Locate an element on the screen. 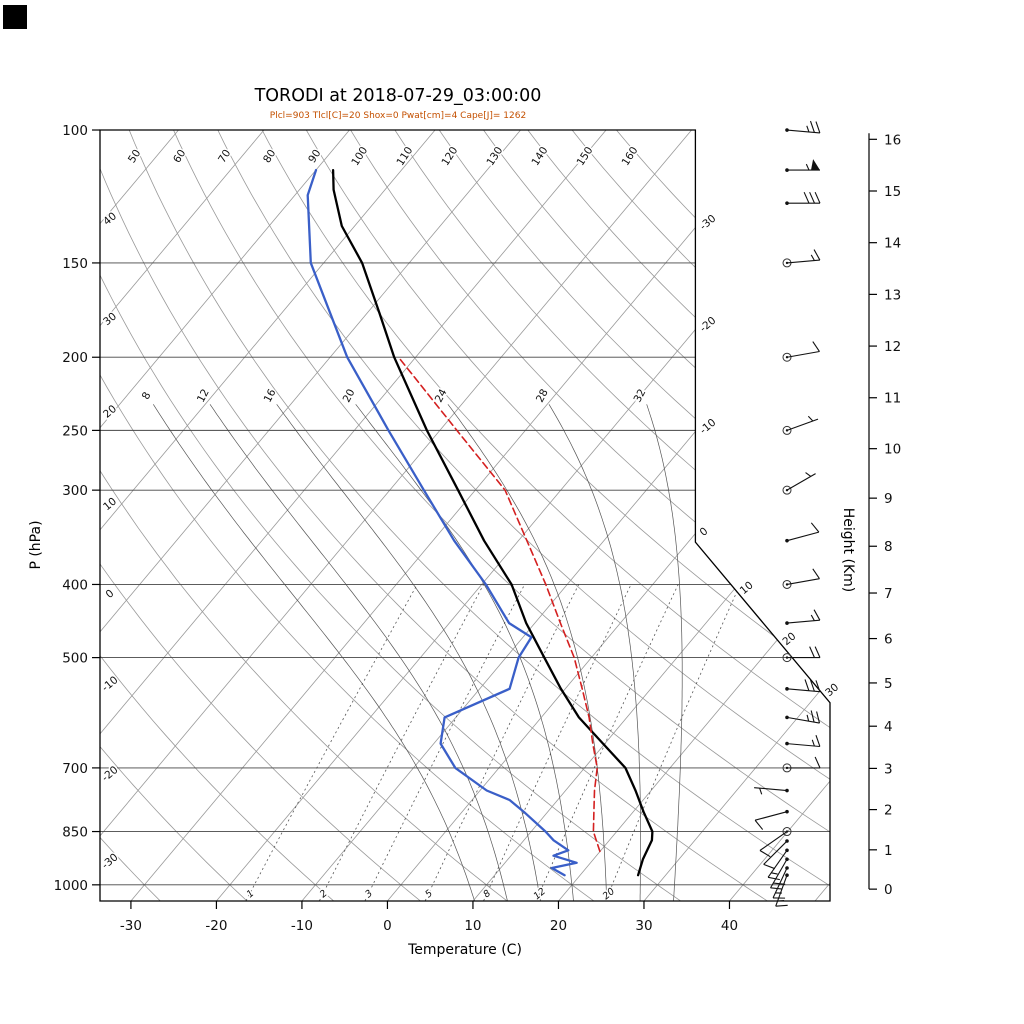 The image size is (1024, 1024). svg-text: 9 is located at coordinates (888, 499).